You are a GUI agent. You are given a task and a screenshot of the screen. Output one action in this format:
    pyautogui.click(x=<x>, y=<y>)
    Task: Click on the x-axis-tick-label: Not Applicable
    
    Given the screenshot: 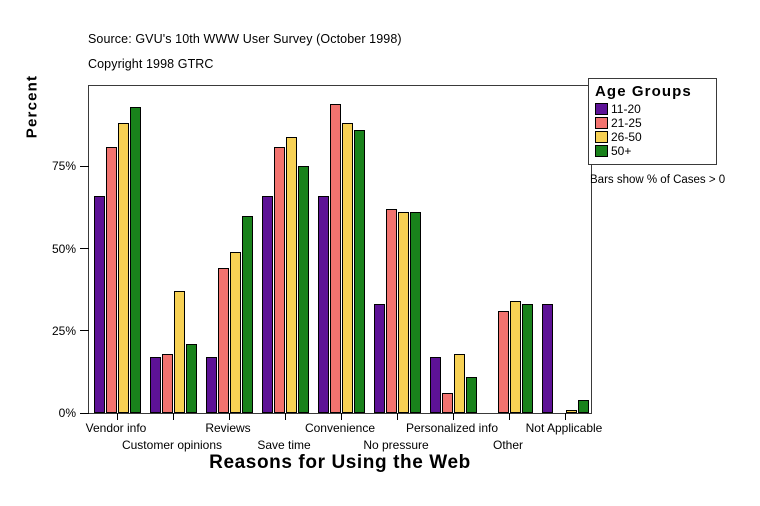 What is the action you would take?
    pyautogui.click(x=564, y=428)
    